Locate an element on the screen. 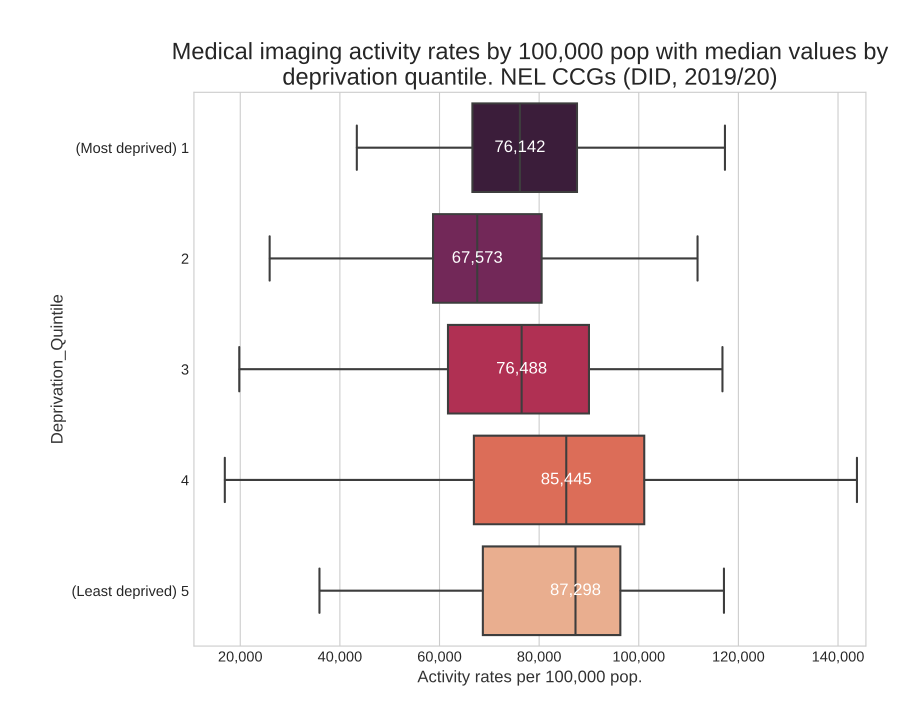  text: 76,142 is located at coordinates (520, 147).